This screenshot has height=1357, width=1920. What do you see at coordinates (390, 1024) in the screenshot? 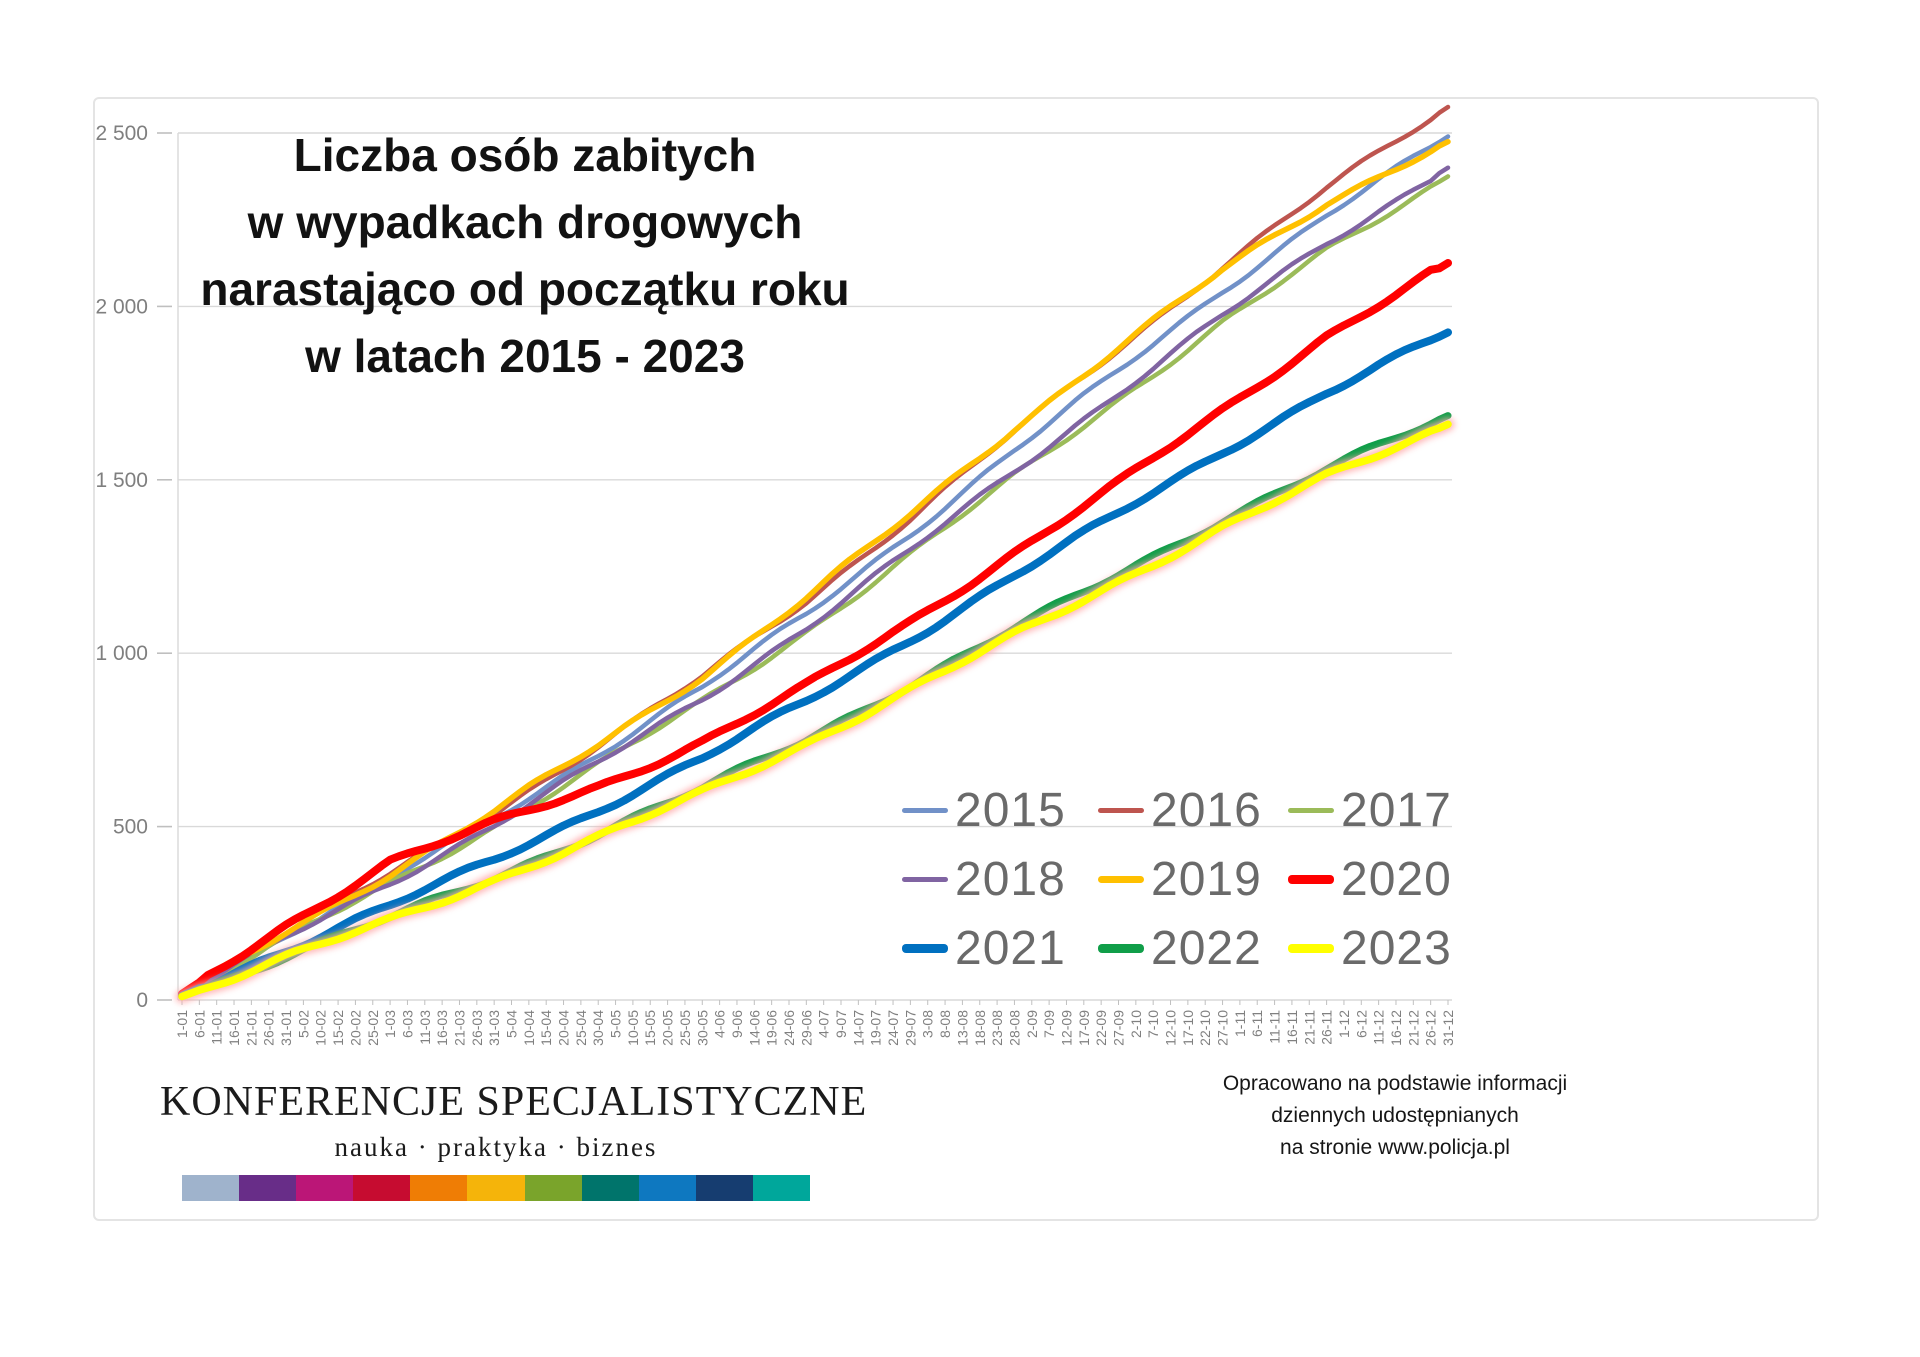
I see `x-axis-tick-label: 1-03` at bounding box center [390, 1024].